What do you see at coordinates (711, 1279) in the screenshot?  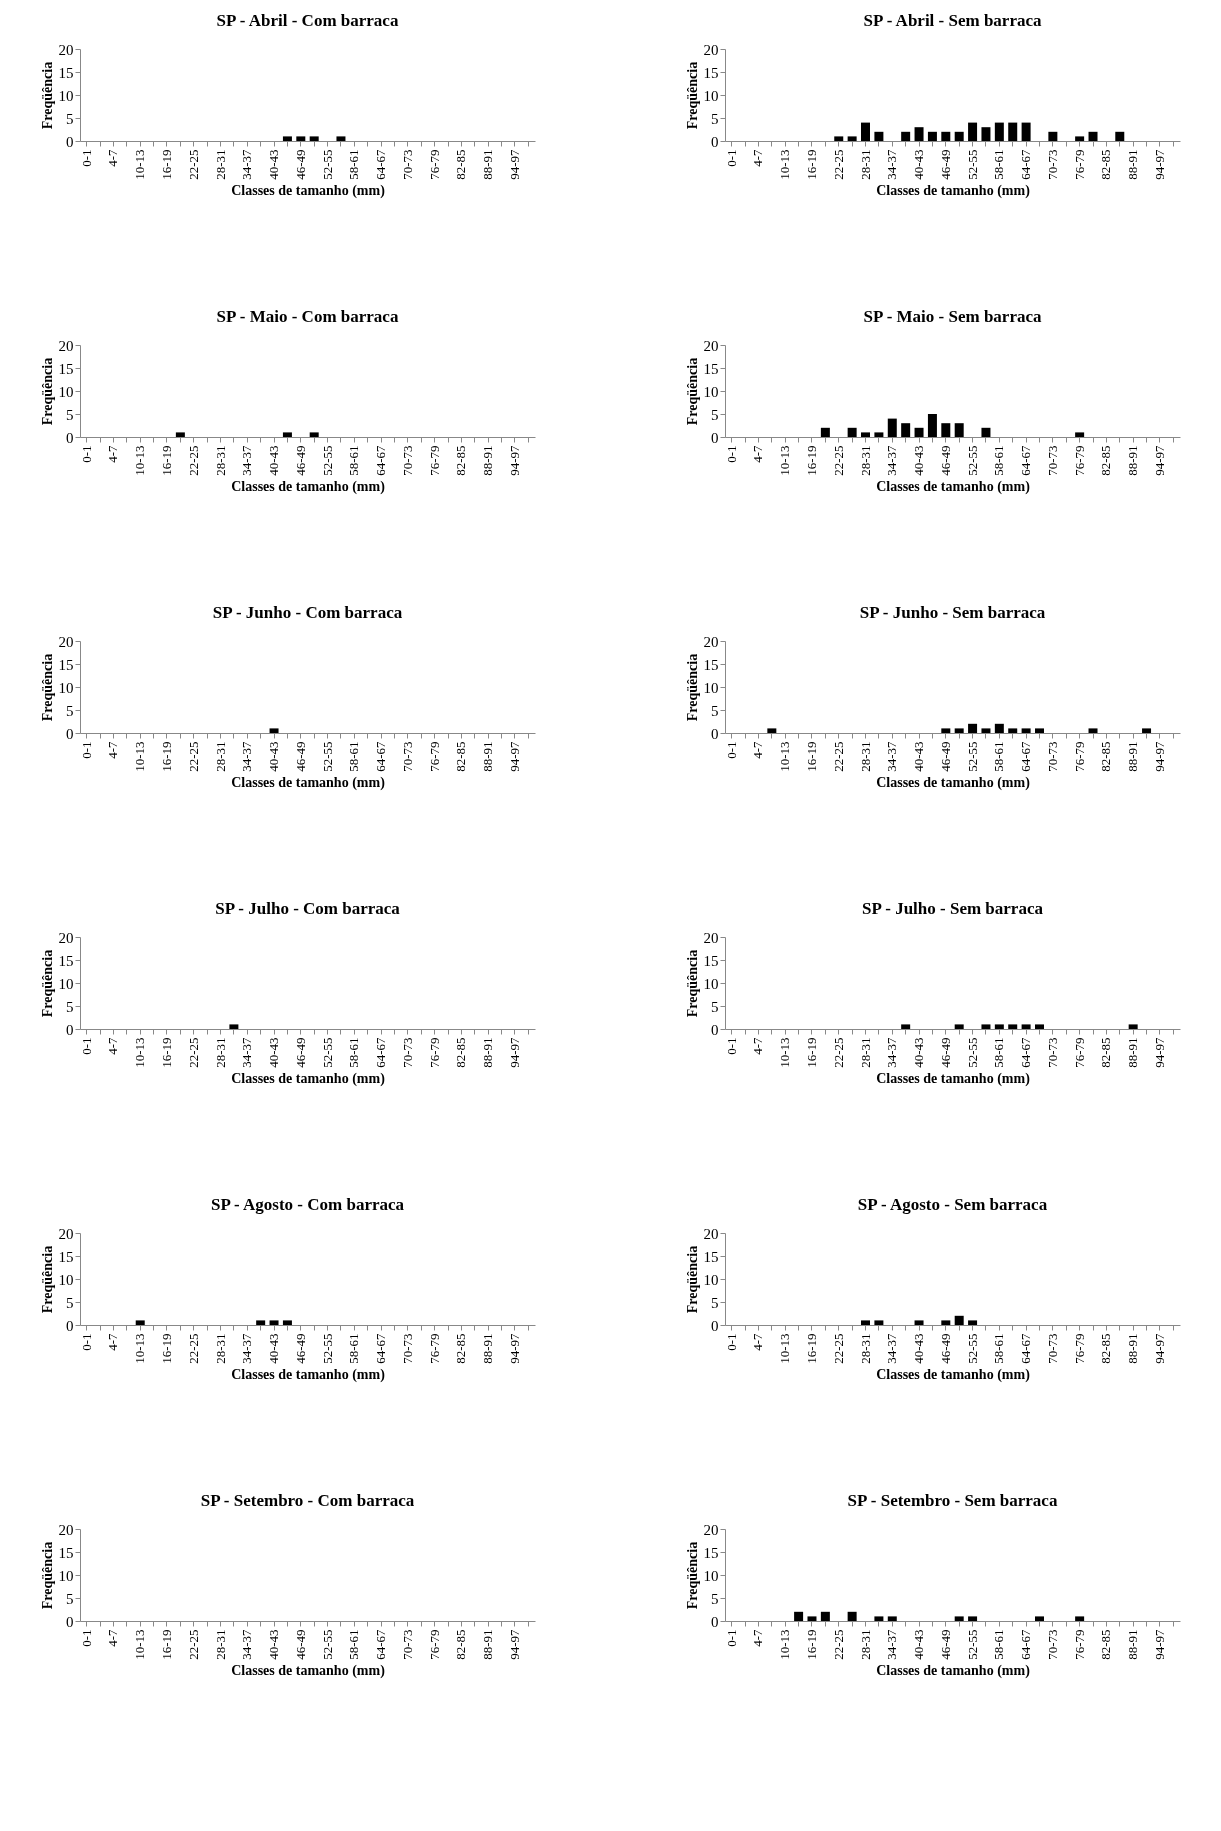 I see `y-tick-label: 10` at bounding box center [711, 1279].